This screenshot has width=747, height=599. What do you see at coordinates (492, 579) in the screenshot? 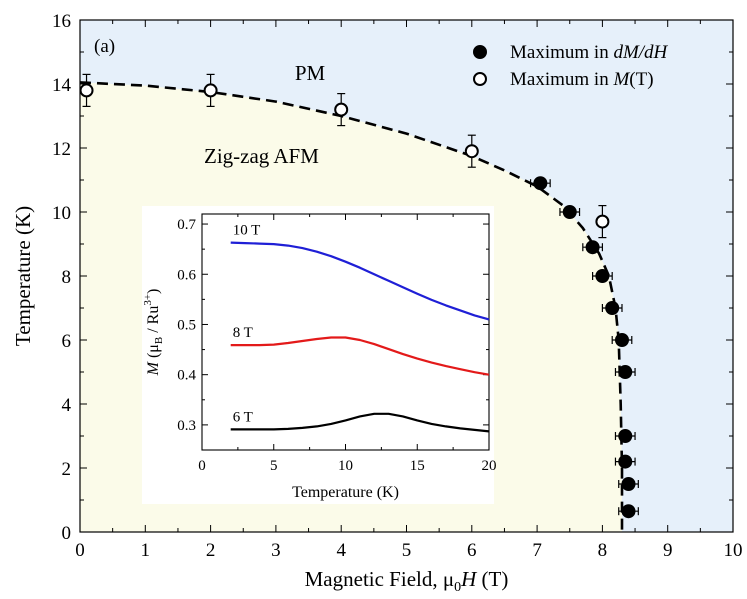
I see `x-axis-label-unit: (T)` at bounding box center [492, 579].